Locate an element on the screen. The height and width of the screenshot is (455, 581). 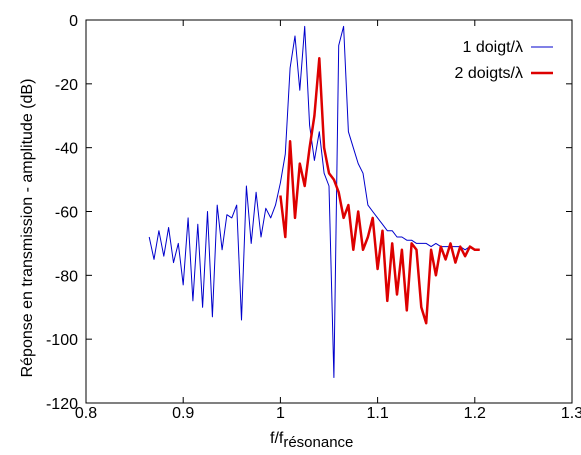
legend-label-2: 2 doigts/λ is located at coordinates (489, 73).